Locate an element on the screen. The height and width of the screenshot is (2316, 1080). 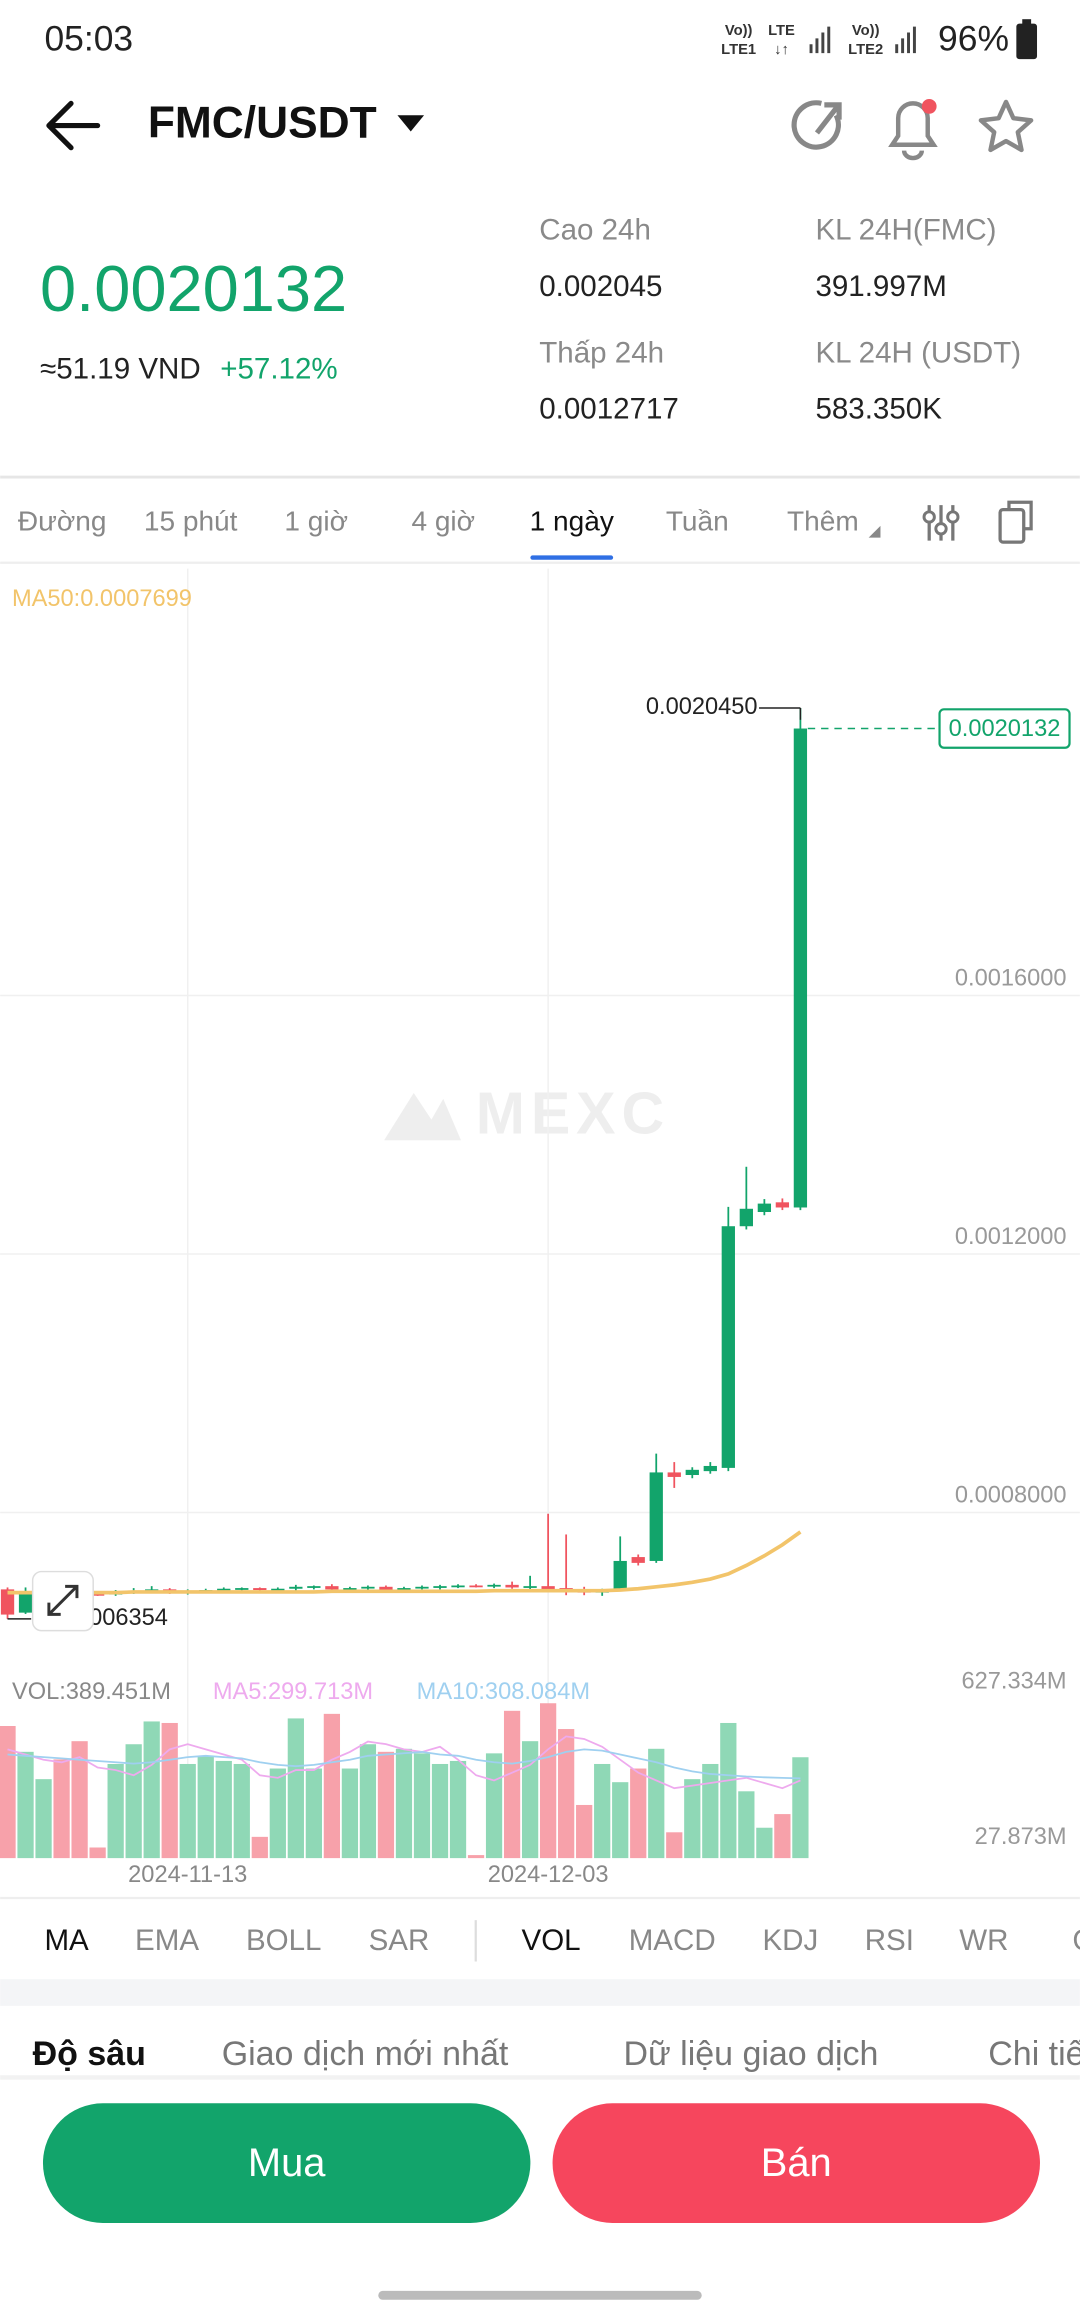
layout-button is located at coordinates (1015, 522).